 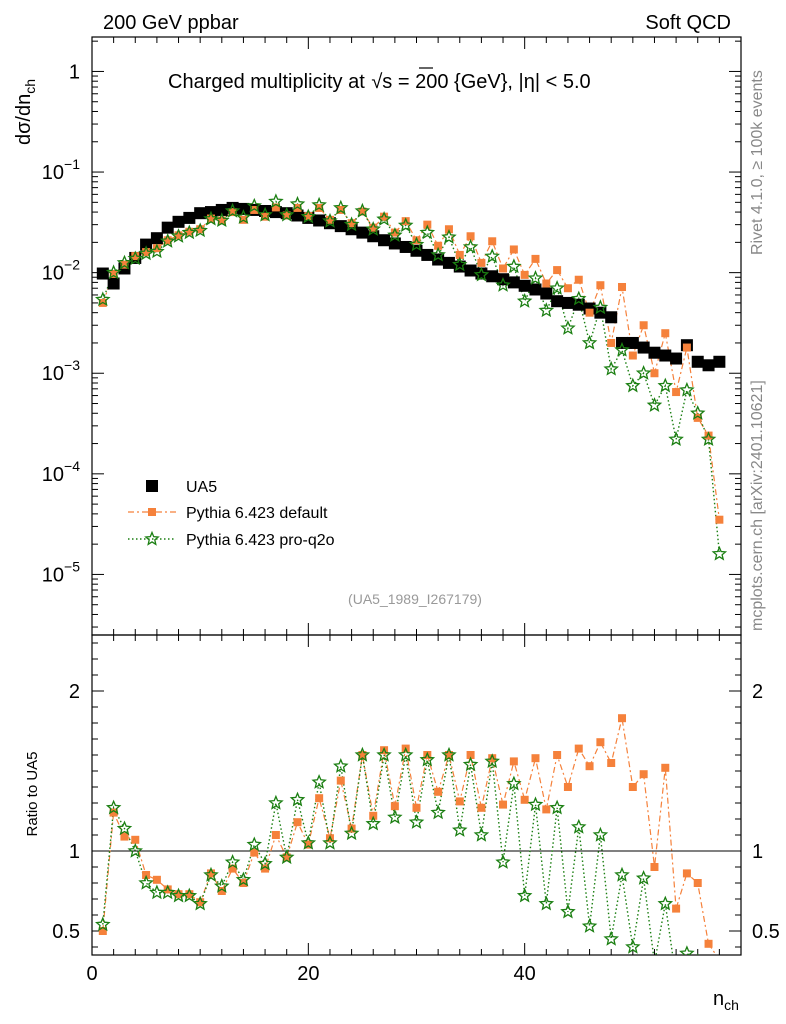 I want to click on x-tick-label: 20, so click(x=308, y=974).